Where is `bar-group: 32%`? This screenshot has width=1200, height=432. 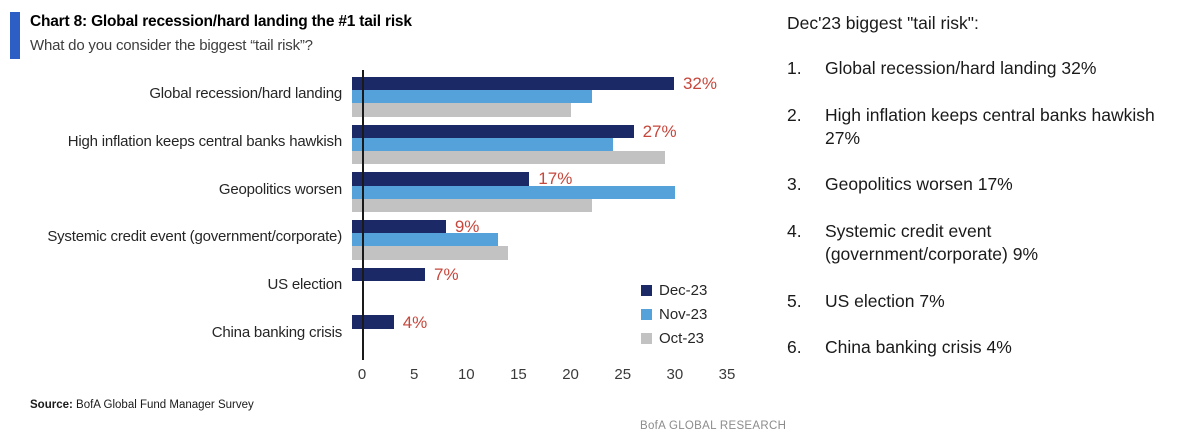
bar-group: 32% is located at coordinates (534, 93).